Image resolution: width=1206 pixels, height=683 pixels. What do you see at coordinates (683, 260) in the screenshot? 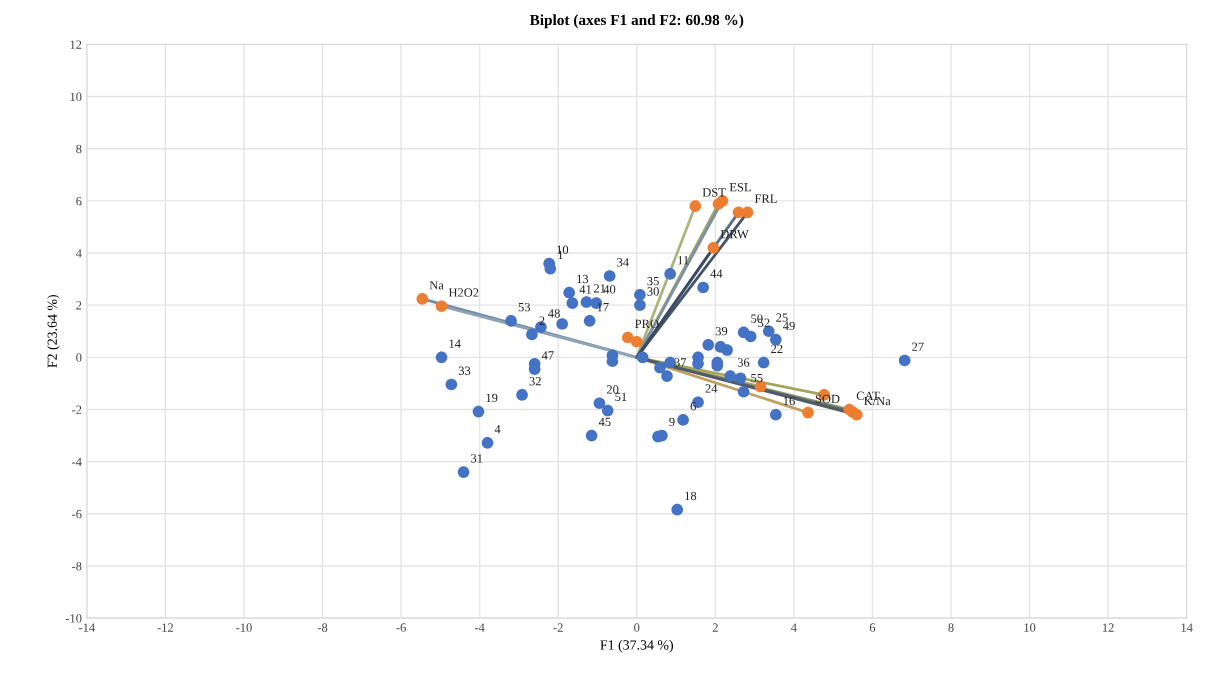
I see `annotation: 11` at bounding box center [683, 260].